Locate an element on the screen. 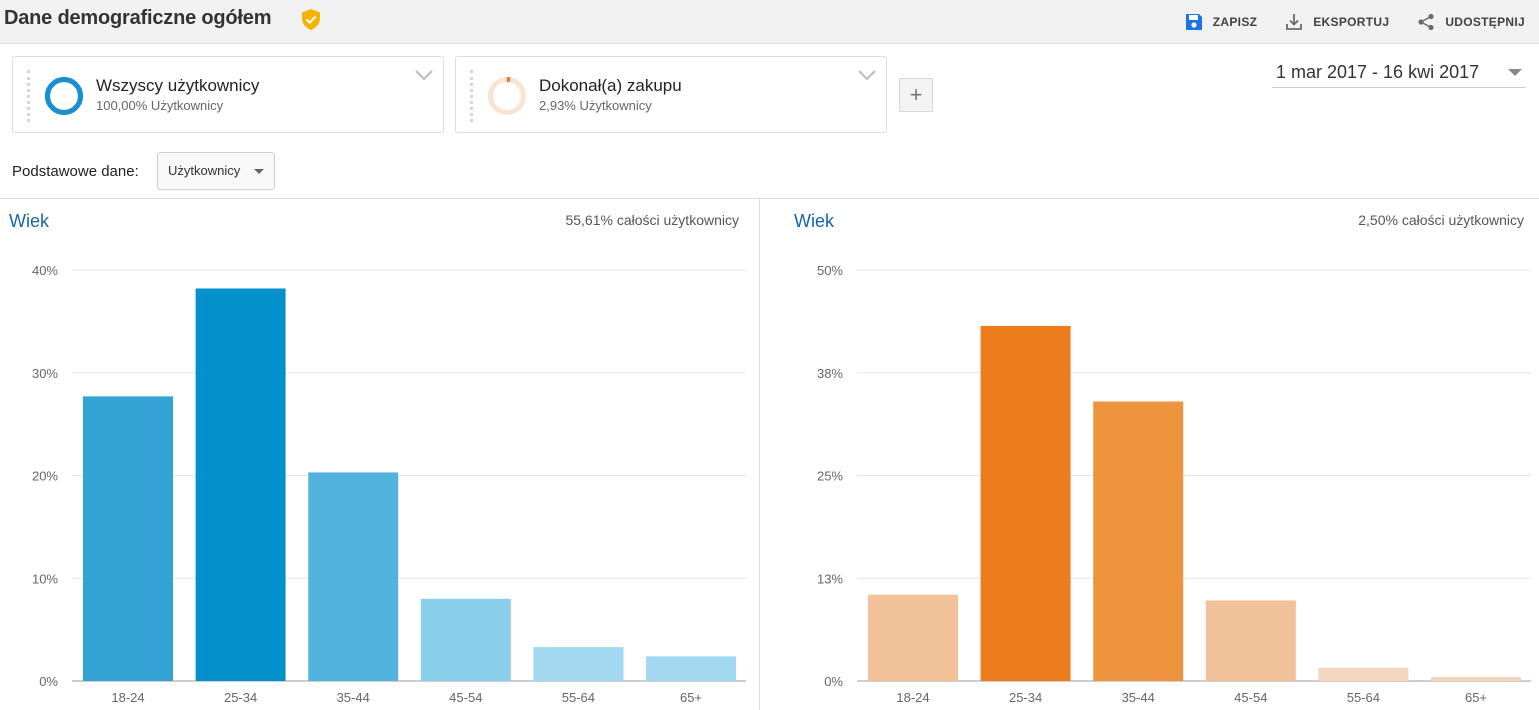  shield-check-icon is located at coordinates (311, 19).